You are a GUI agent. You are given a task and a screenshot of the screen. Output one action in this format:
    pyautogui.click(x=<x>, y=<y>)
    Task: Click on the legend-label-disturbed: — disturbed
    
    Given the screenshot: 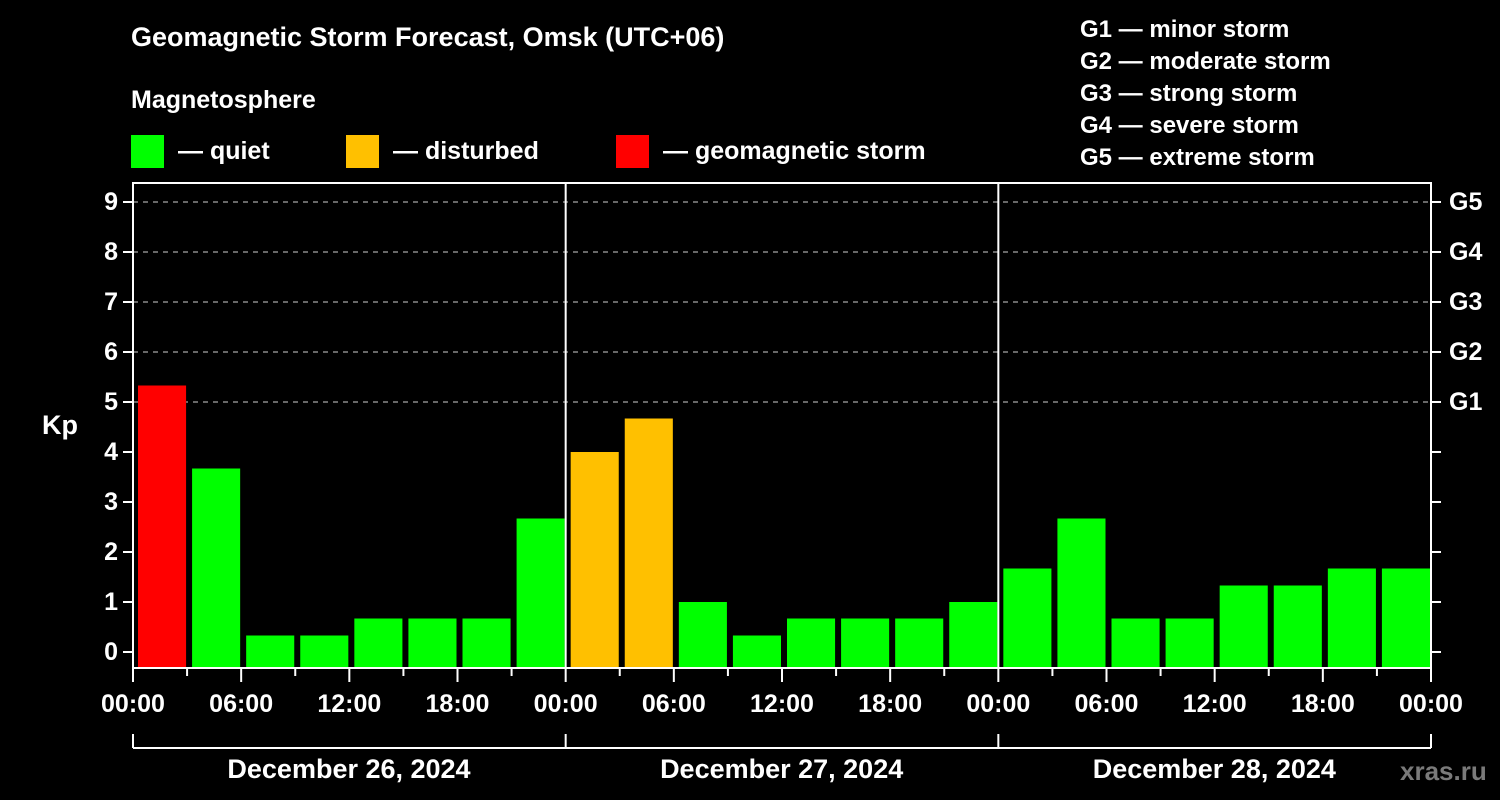 What is the action you would take?
    pyautogui.click(x=466, y=150)
    